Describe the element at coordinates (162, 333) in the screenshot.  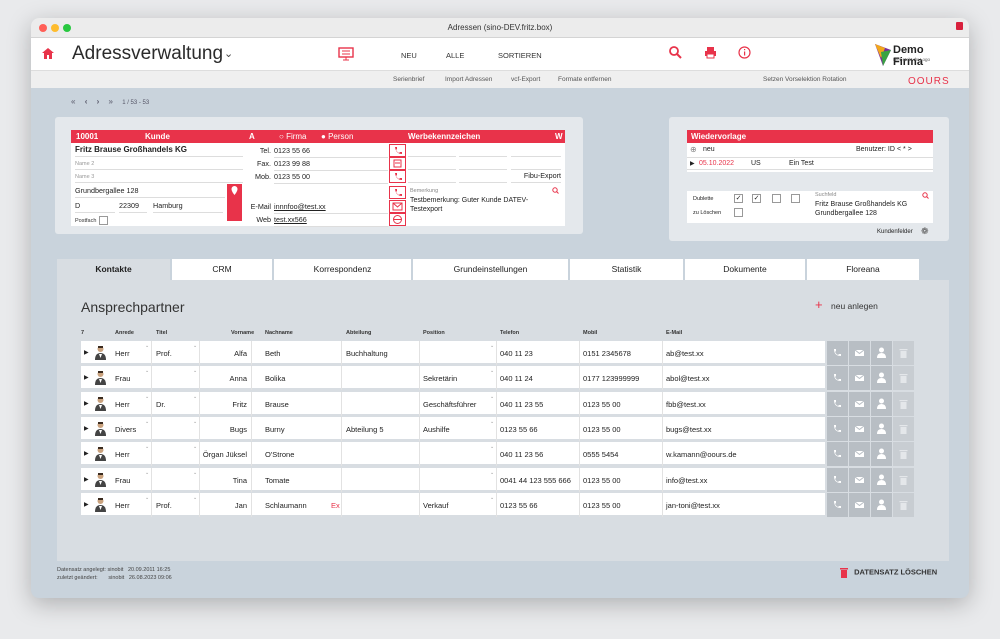
I see `col-titel: Titel` at that location.